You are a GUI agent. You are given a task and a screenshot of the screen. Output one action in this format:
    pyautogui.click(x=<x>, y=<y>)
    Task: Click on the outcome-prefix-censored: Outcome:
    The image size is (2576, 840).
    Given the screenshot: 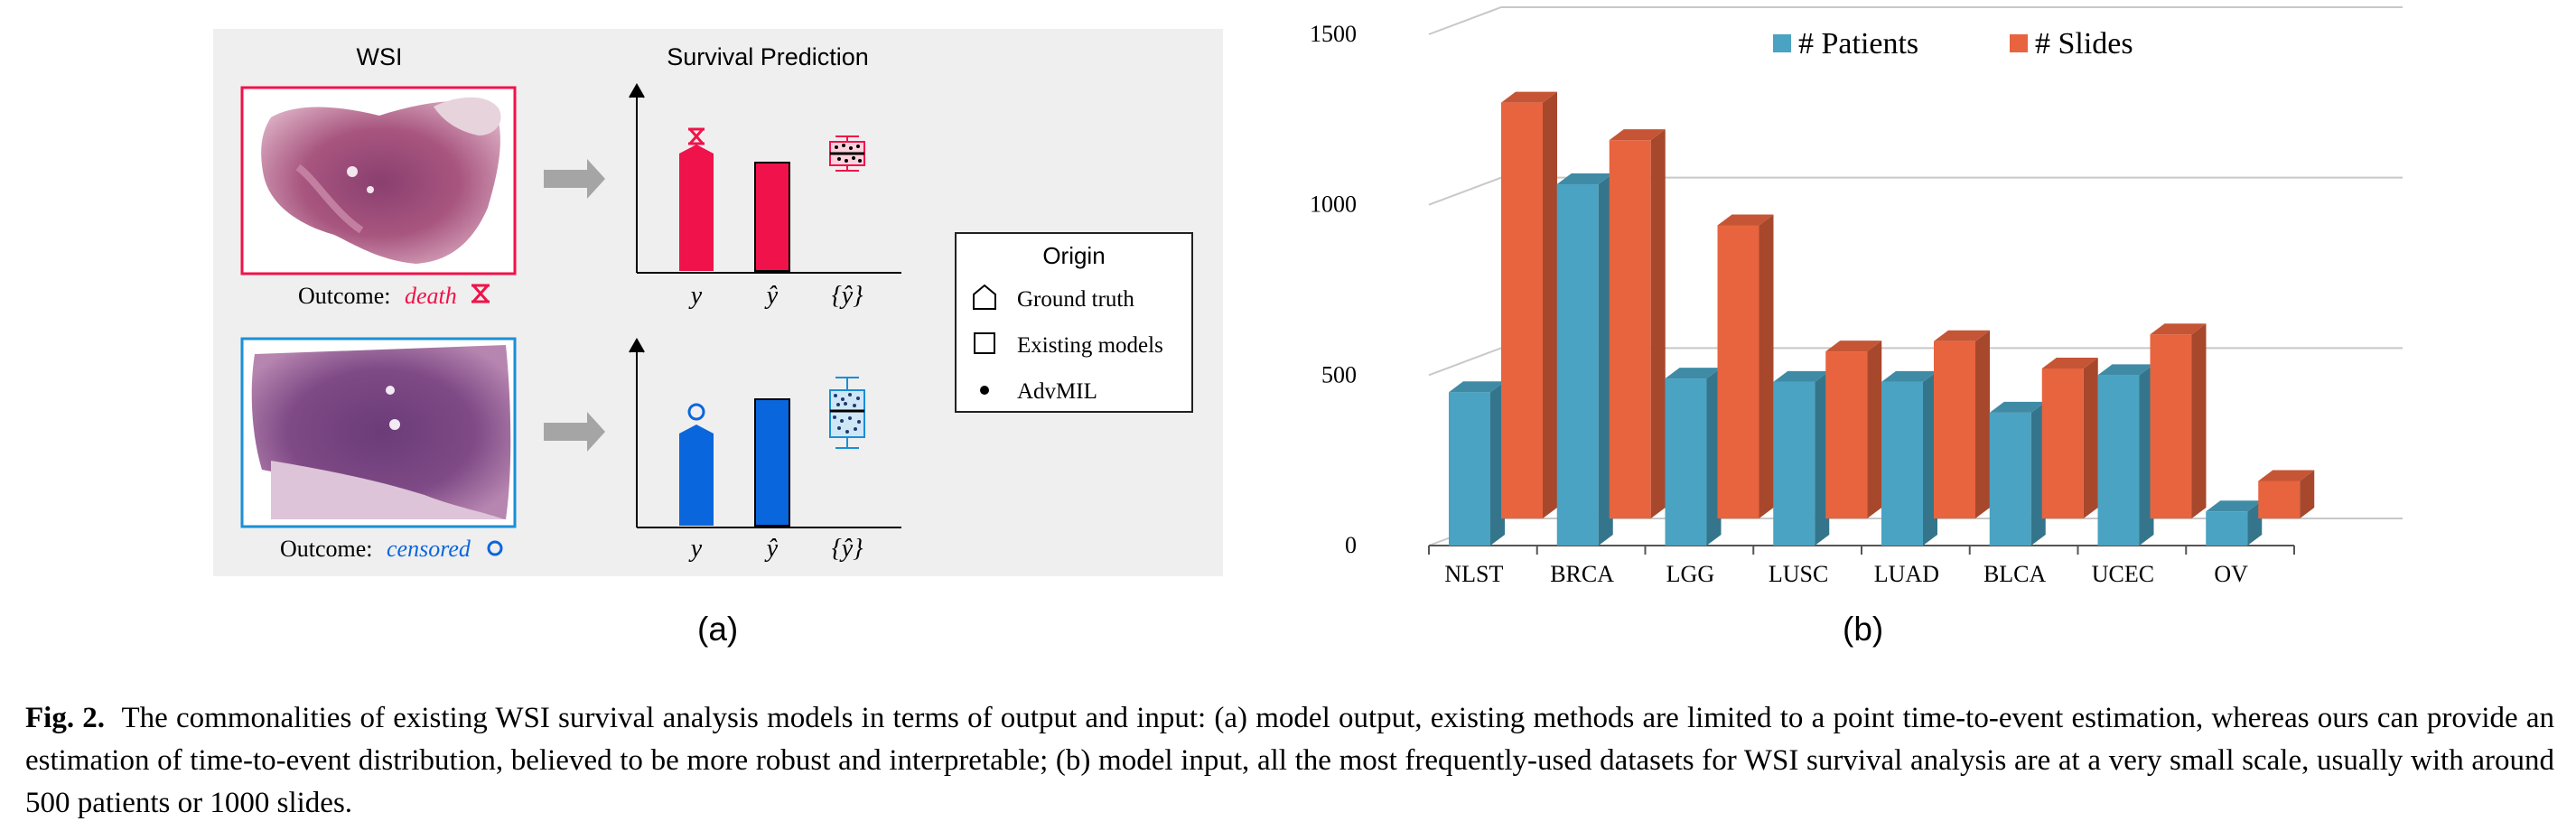 What is the action you would take?
    pyautogui.click(x=326, y=549)
    